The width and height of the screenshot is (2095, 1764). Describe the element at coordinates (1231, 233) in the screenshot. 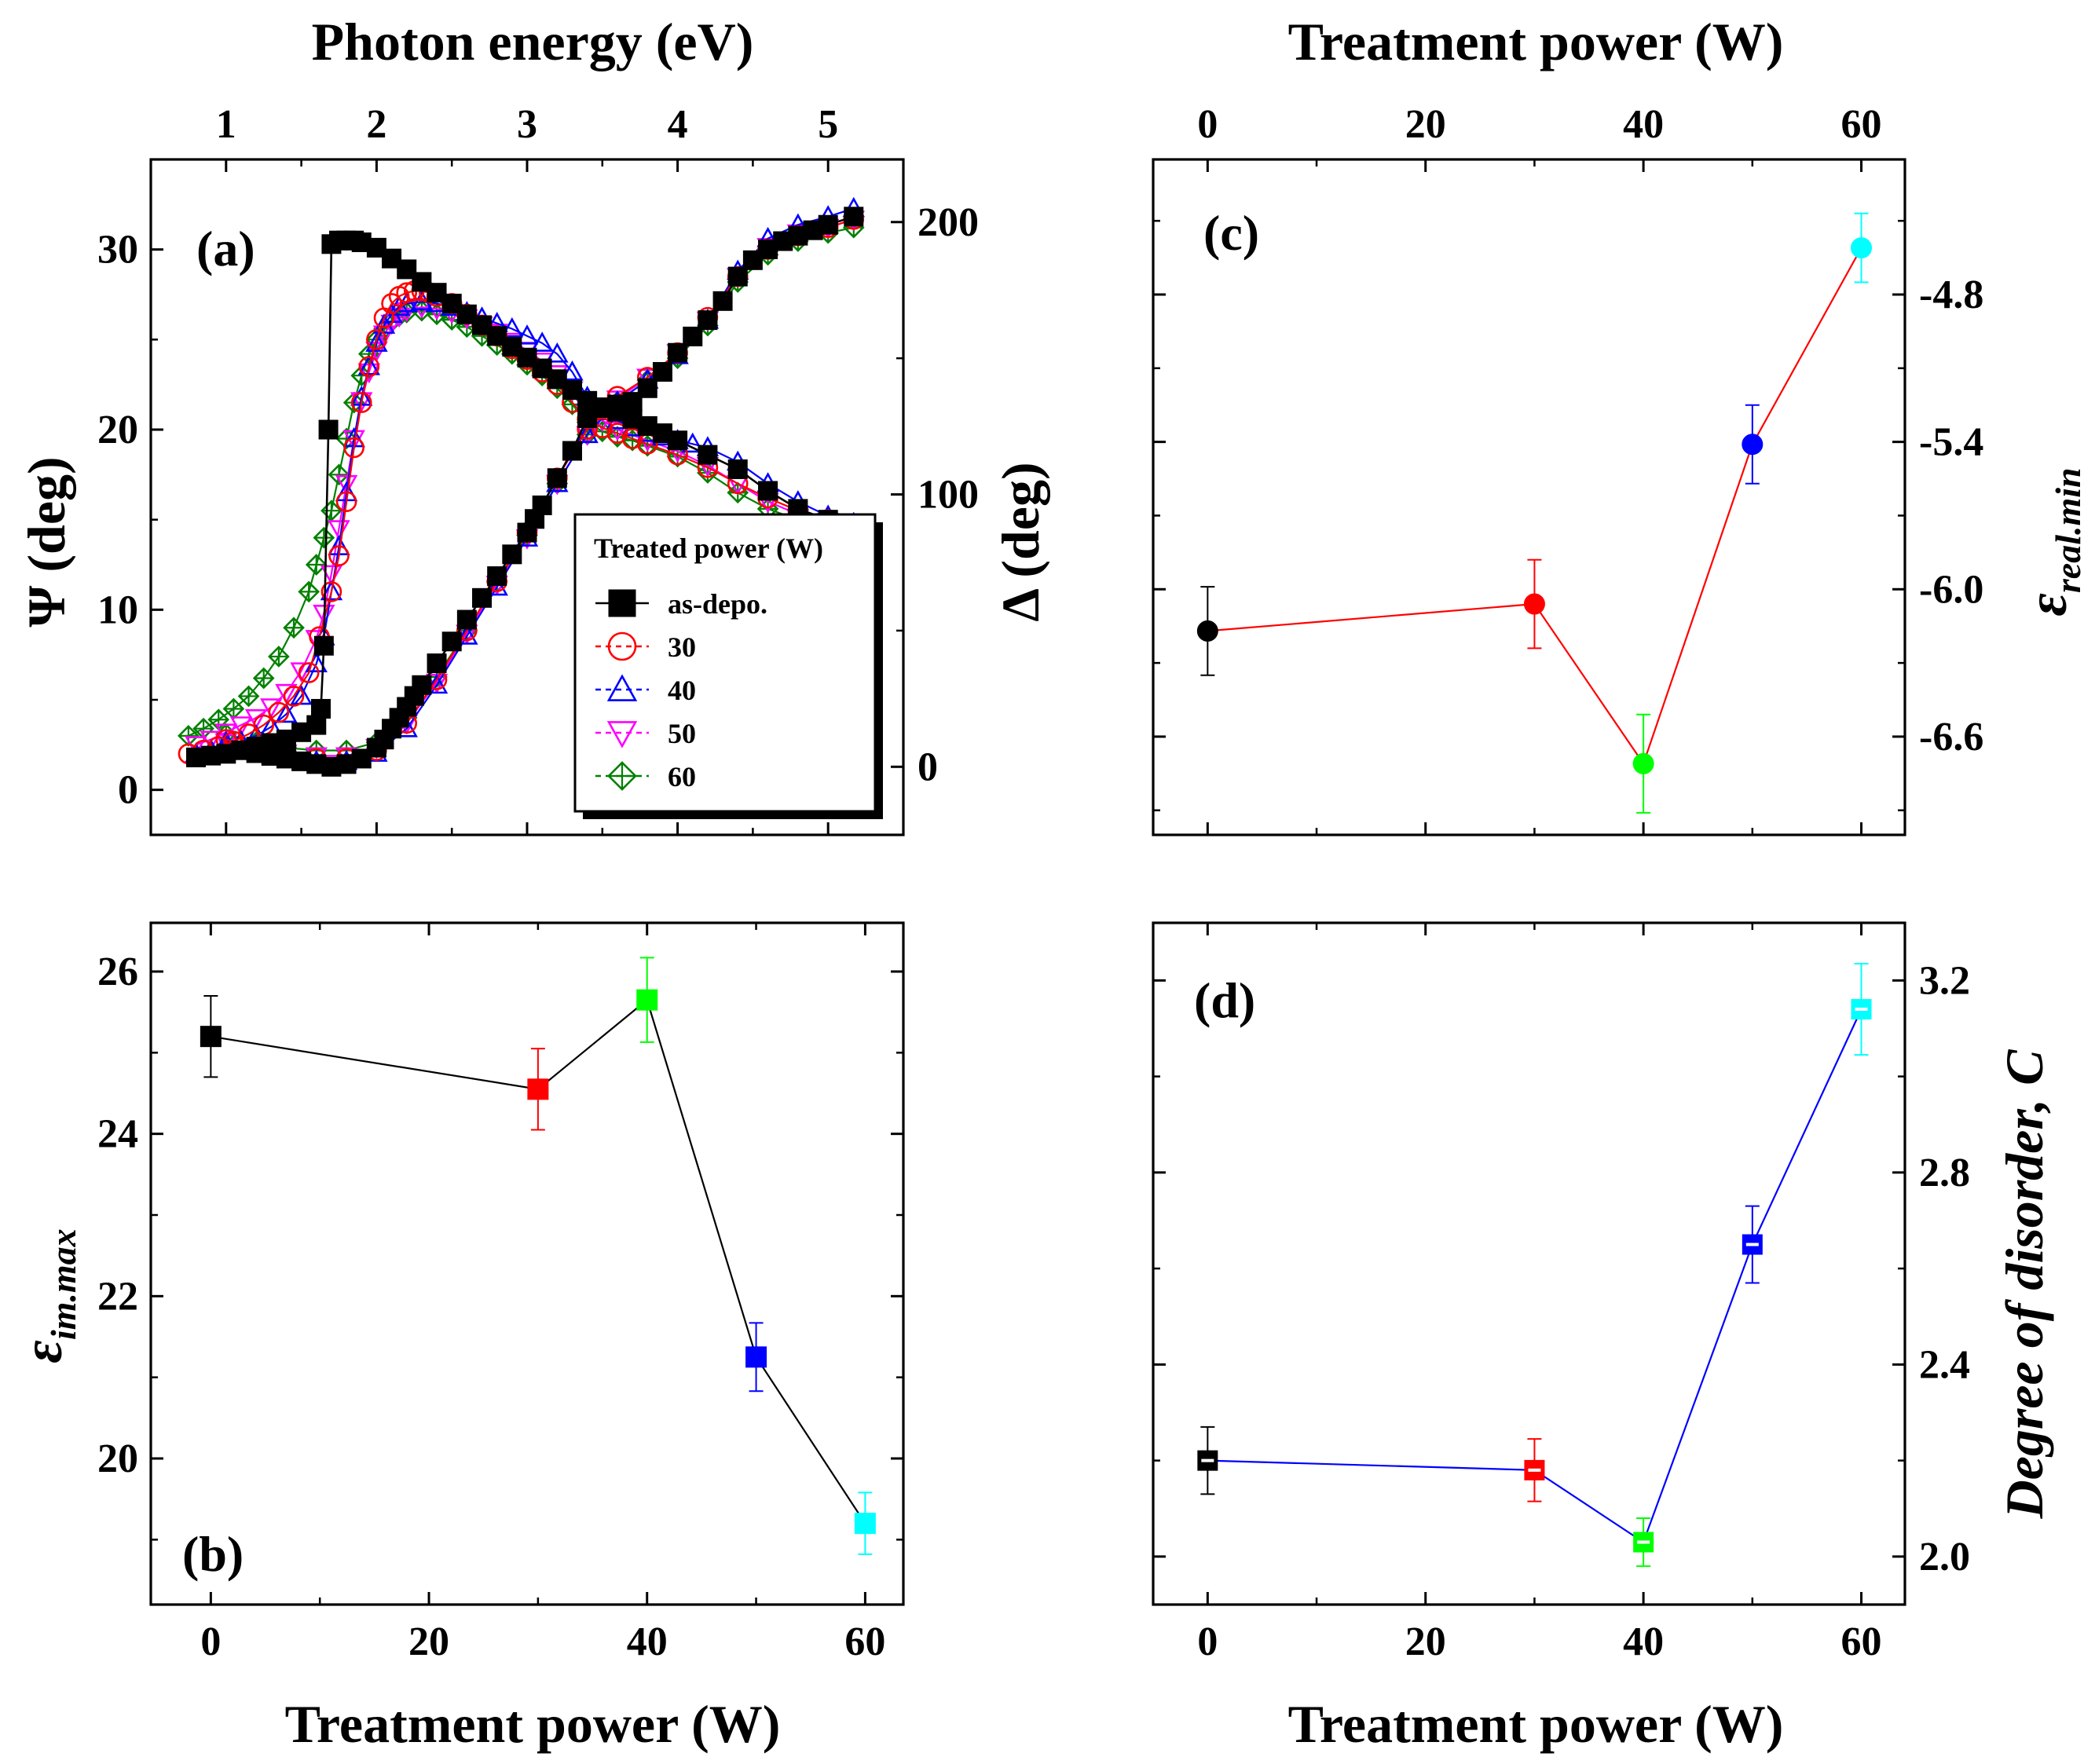

I see `panel-c-label: (c)` at that location.